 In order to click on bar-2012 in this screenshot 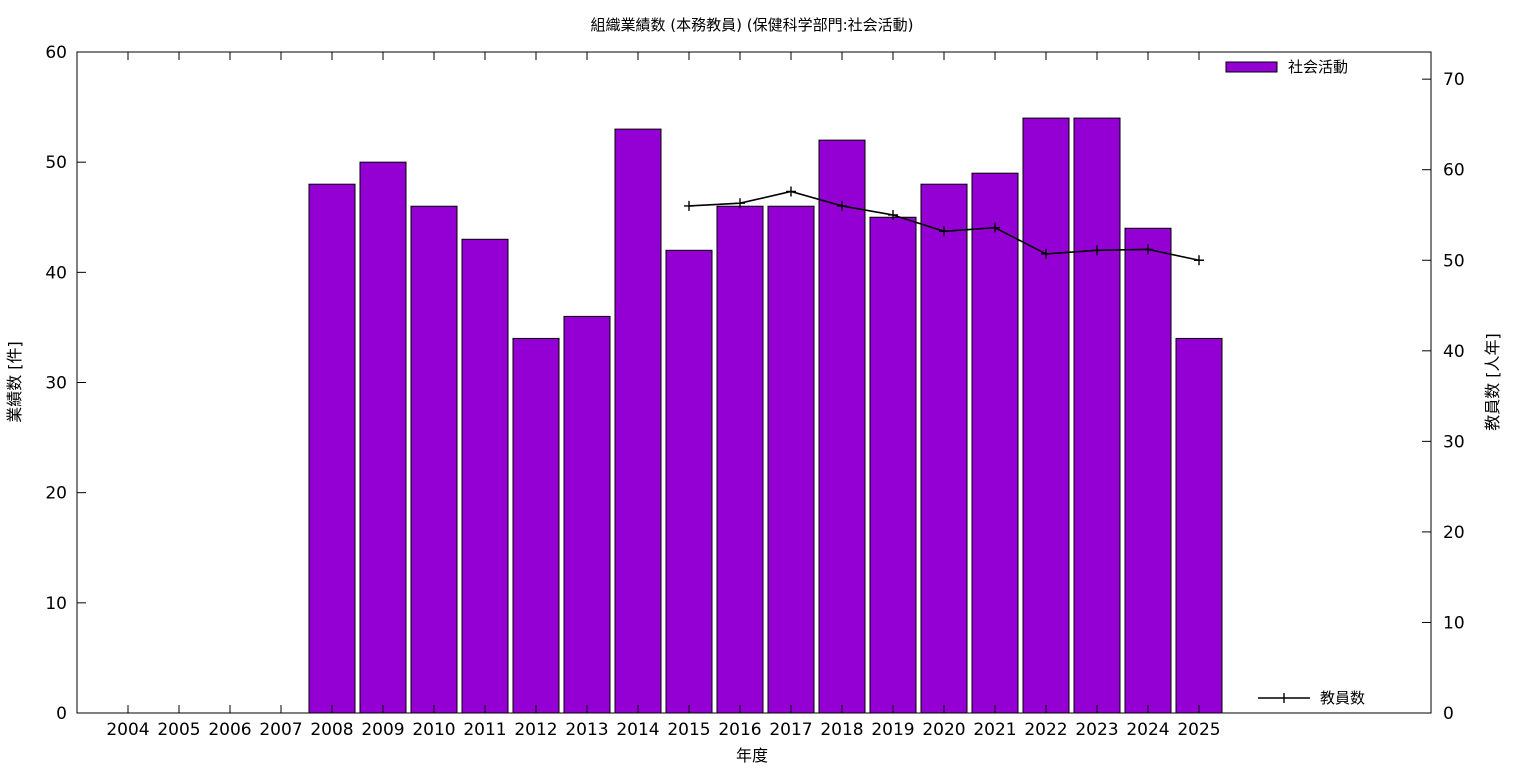, I will do `click(536, 525)`.